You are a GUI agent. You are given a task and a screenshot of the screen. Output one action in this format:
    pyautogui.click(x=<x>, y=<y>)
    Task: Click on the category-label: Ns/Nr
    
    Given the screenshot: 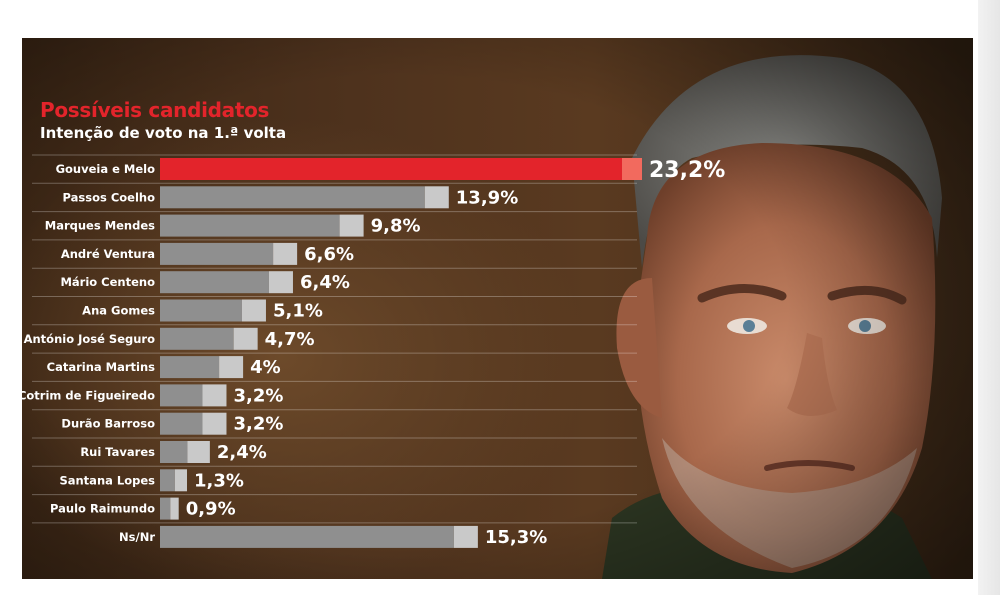 What is the action you would take?
    pyautogui.click(x=137, y=537)
    